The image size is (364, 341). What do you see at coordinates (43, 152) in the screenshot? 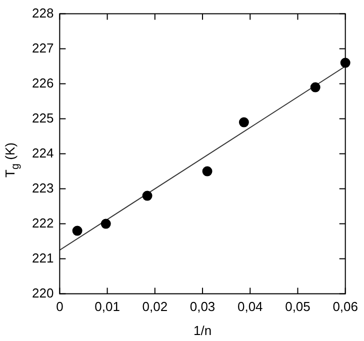
I see `y-tick-label: 224` at bounding box center [43, 152].